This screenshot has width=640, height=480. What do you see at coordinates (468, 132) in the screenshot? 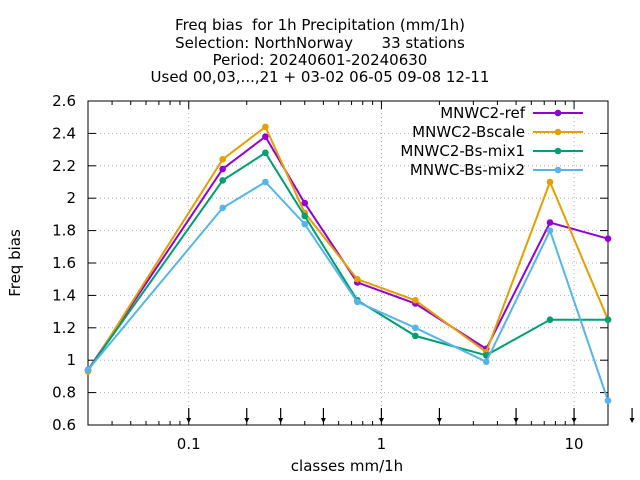
I see `legend-label-1: MNWC2-Bscale` at bounding box center [468, 132].